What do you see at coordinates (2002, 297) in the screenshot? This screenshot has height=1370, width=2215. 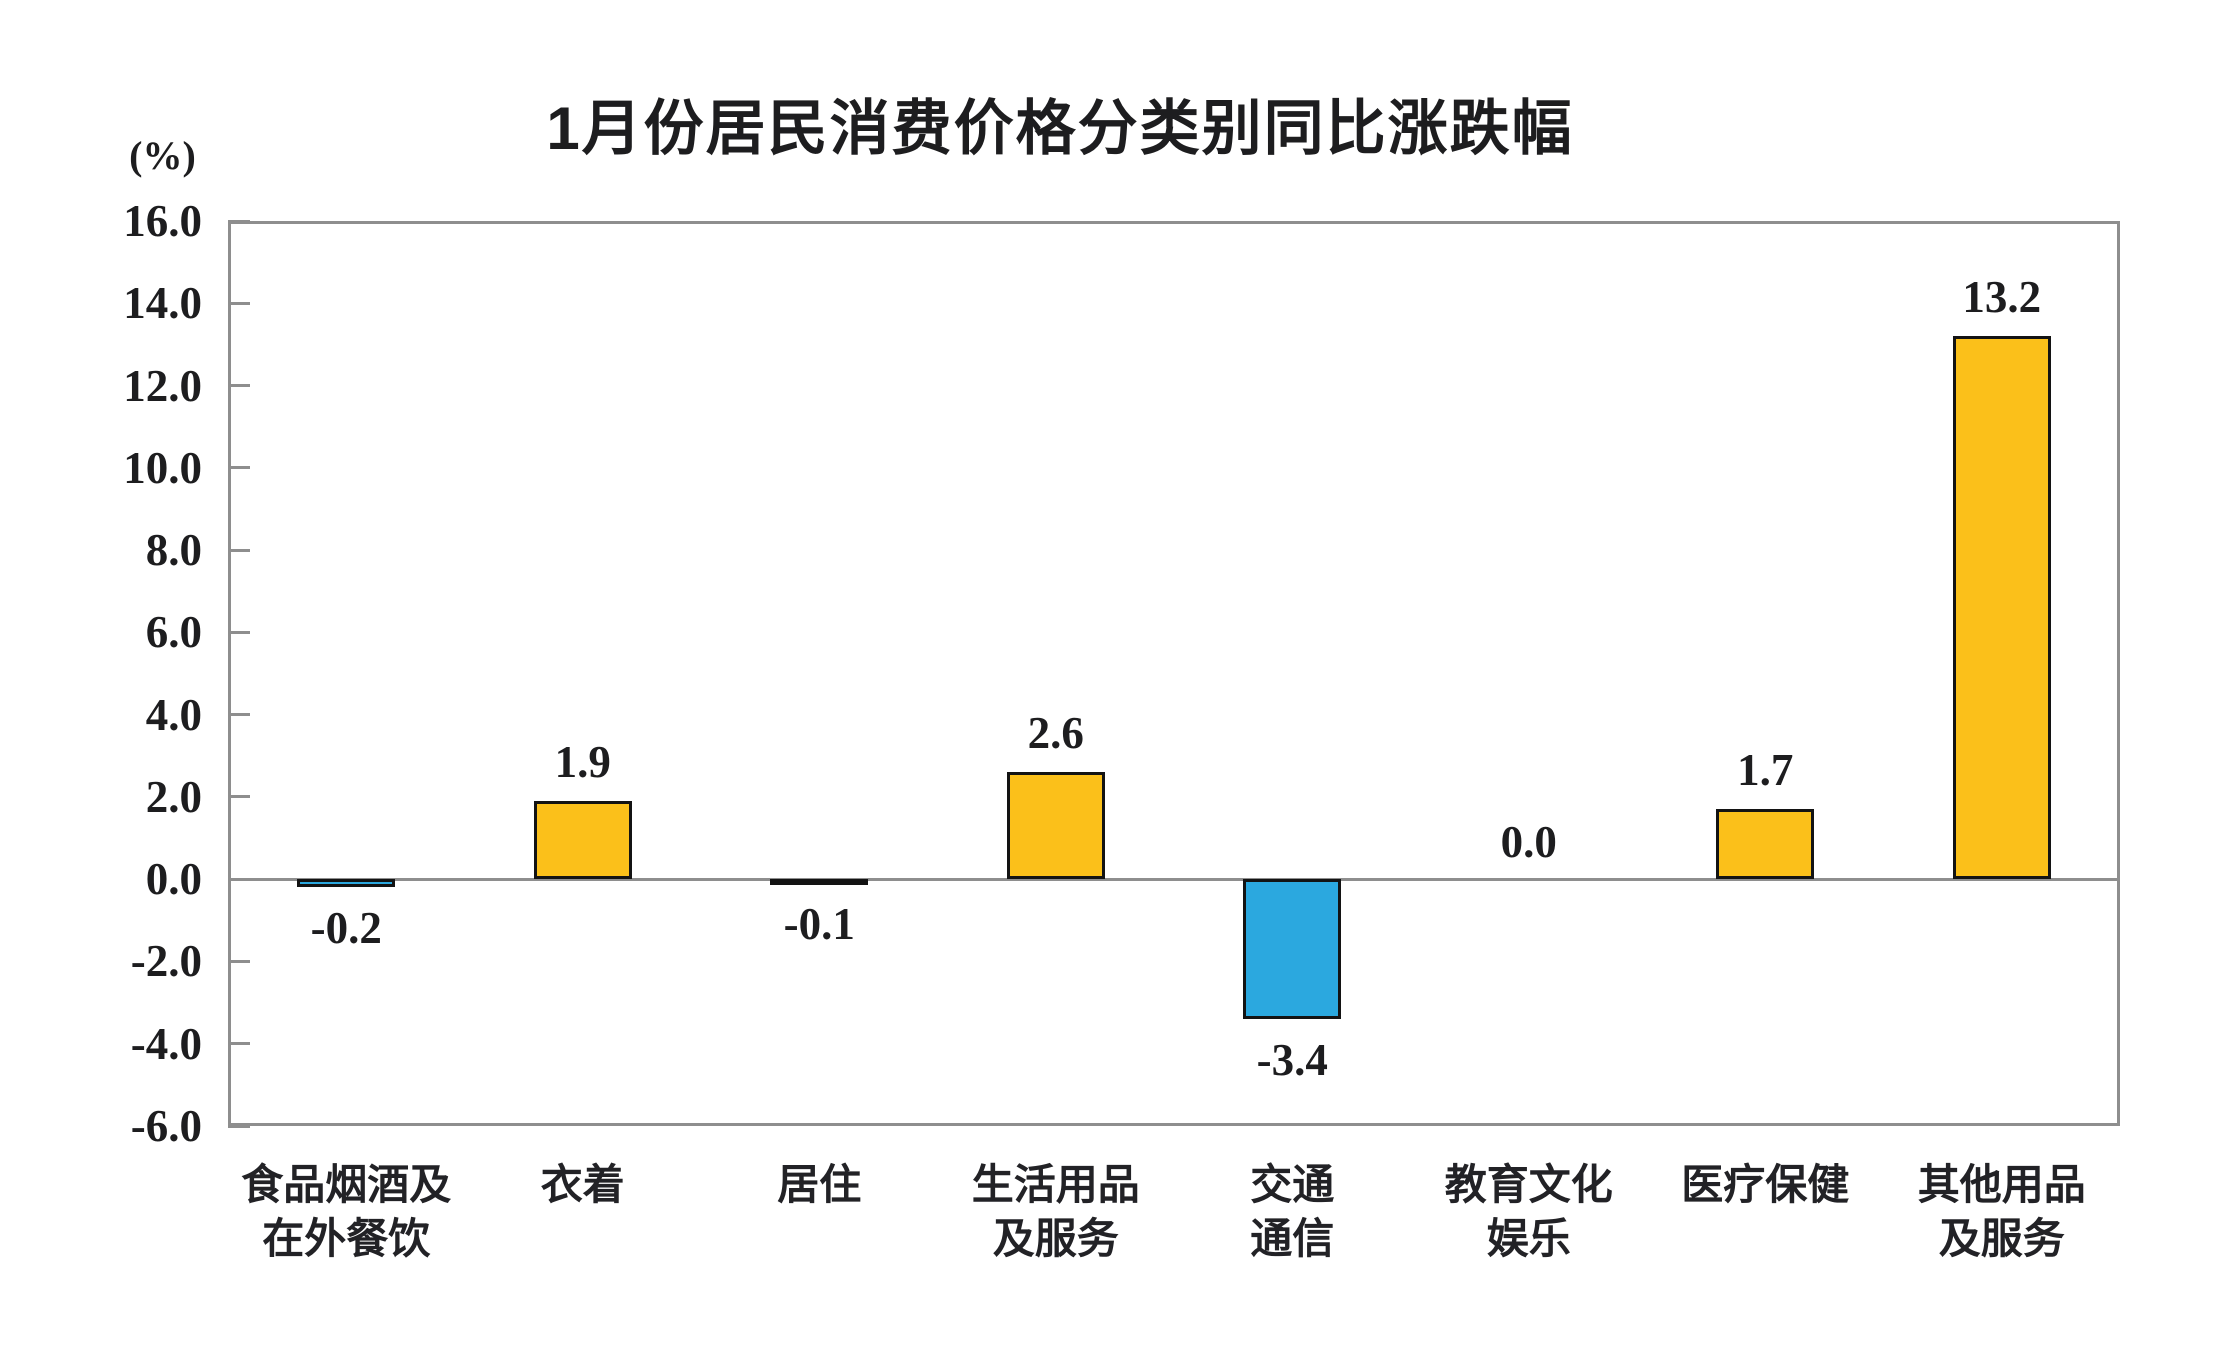 I see `bar-value-label: 13.2` at bounding box center [2002, 297].